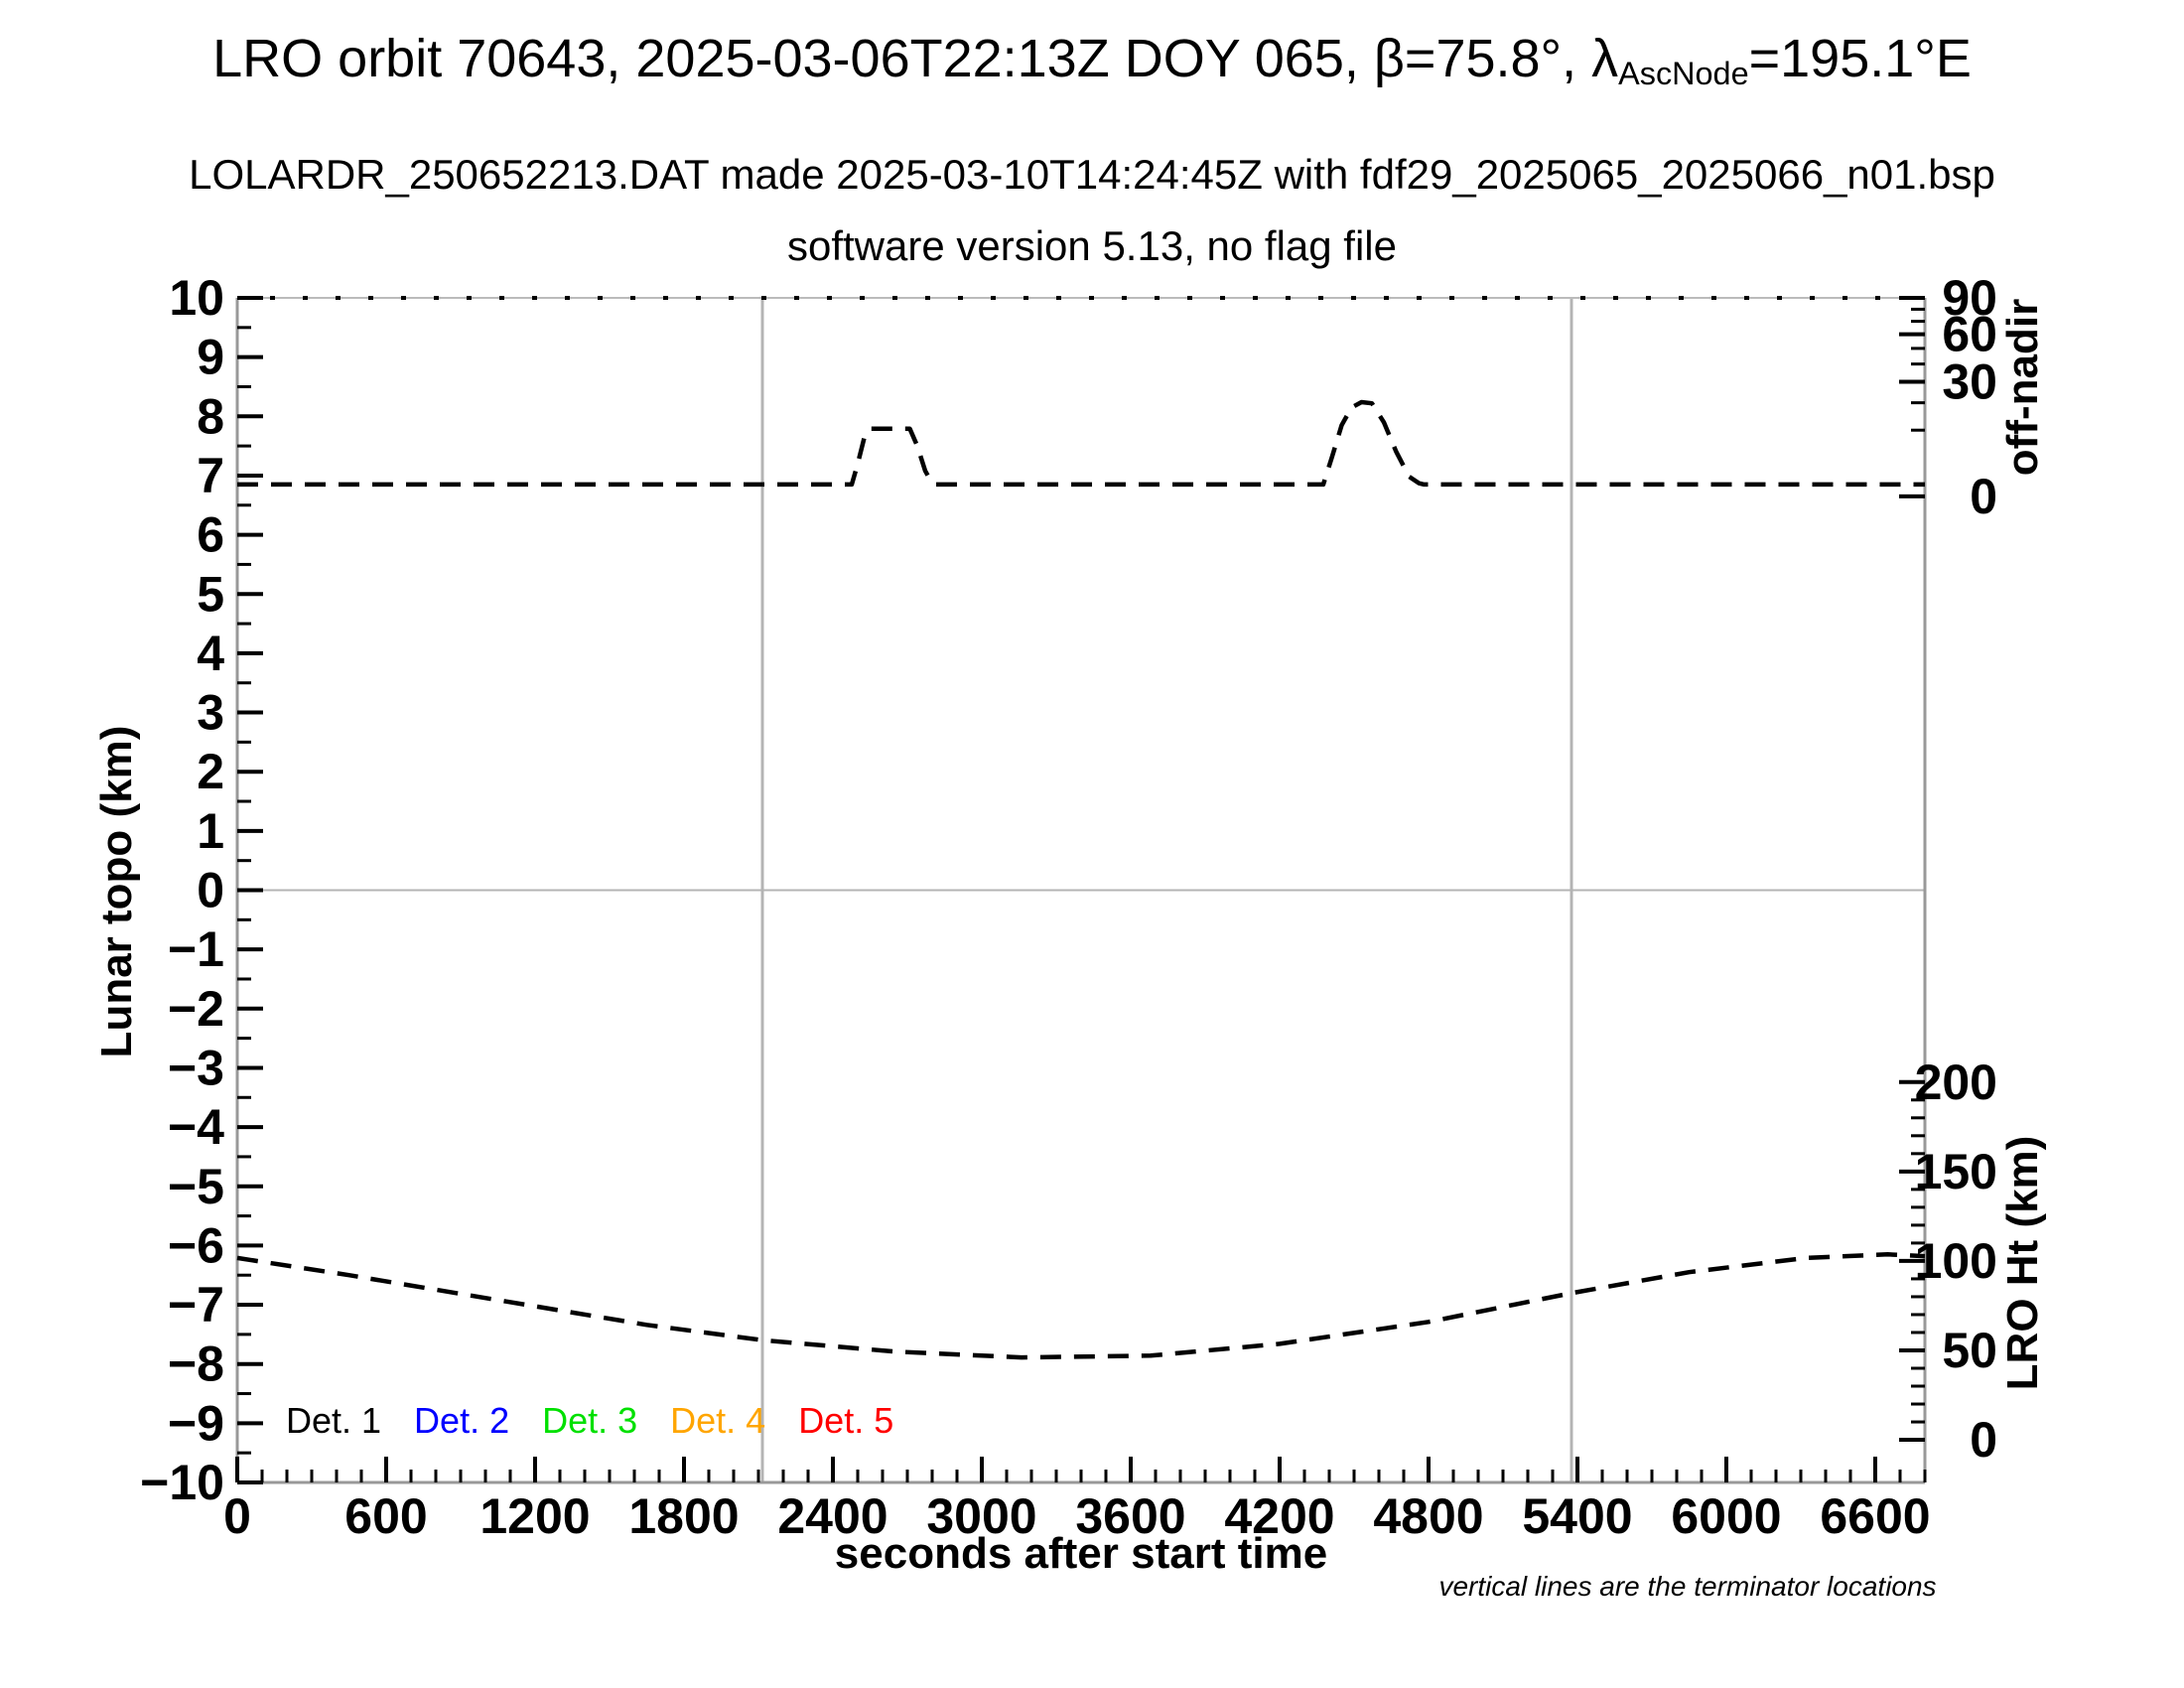 The image size is (2184, 1688). I want to click on y-tick-label--6: −6, so click(196, 1245).